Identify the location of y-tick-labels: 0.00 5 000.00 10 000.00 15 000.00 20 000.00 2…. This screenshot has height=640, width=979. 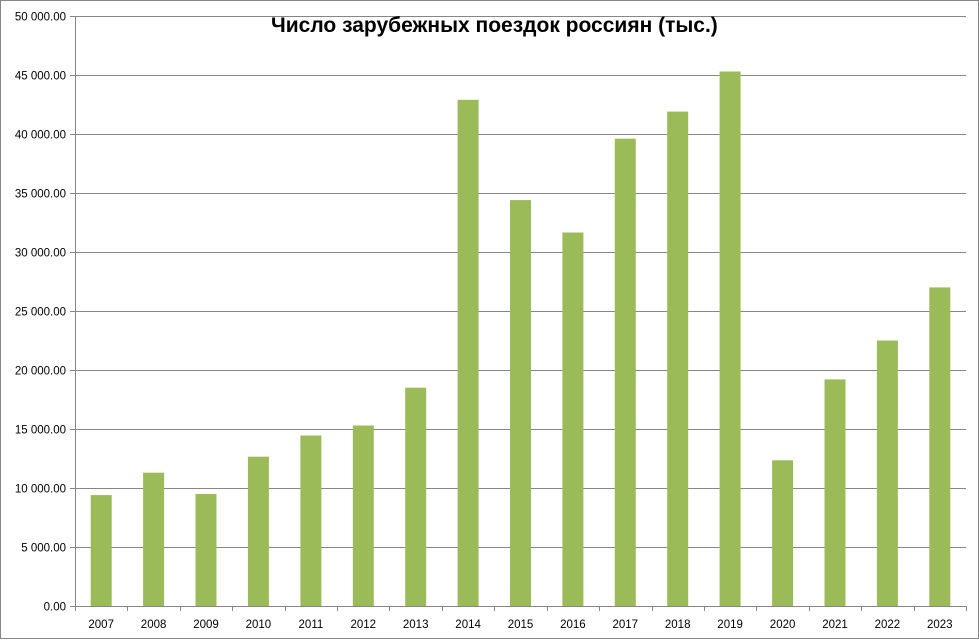
(40, 313).